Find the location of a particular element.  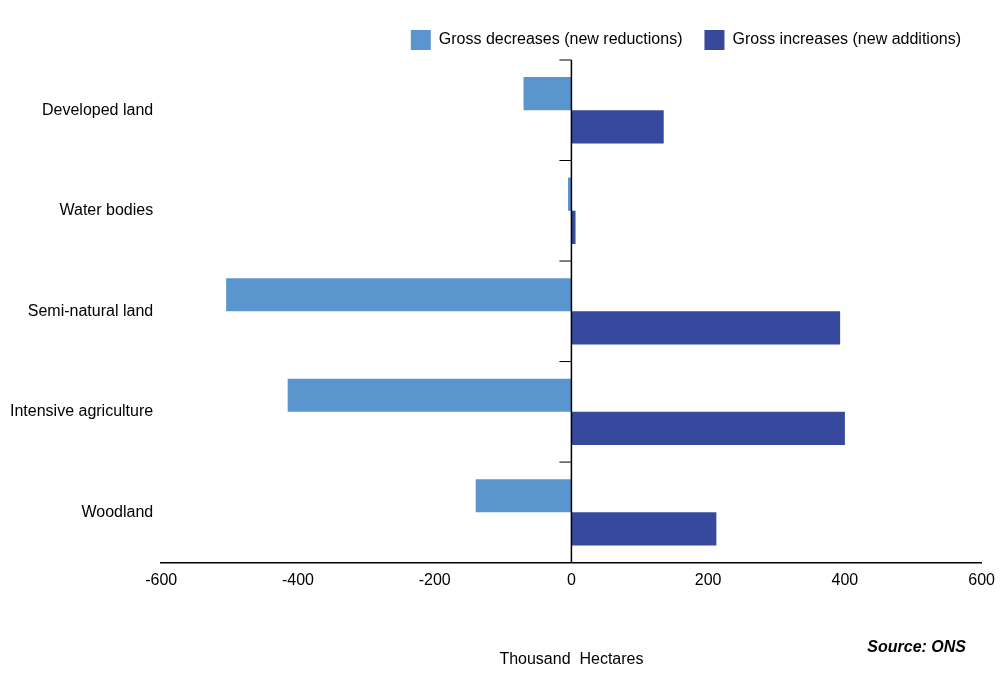

y-tick-label: Water bodies is located at coordinates (106, 210).